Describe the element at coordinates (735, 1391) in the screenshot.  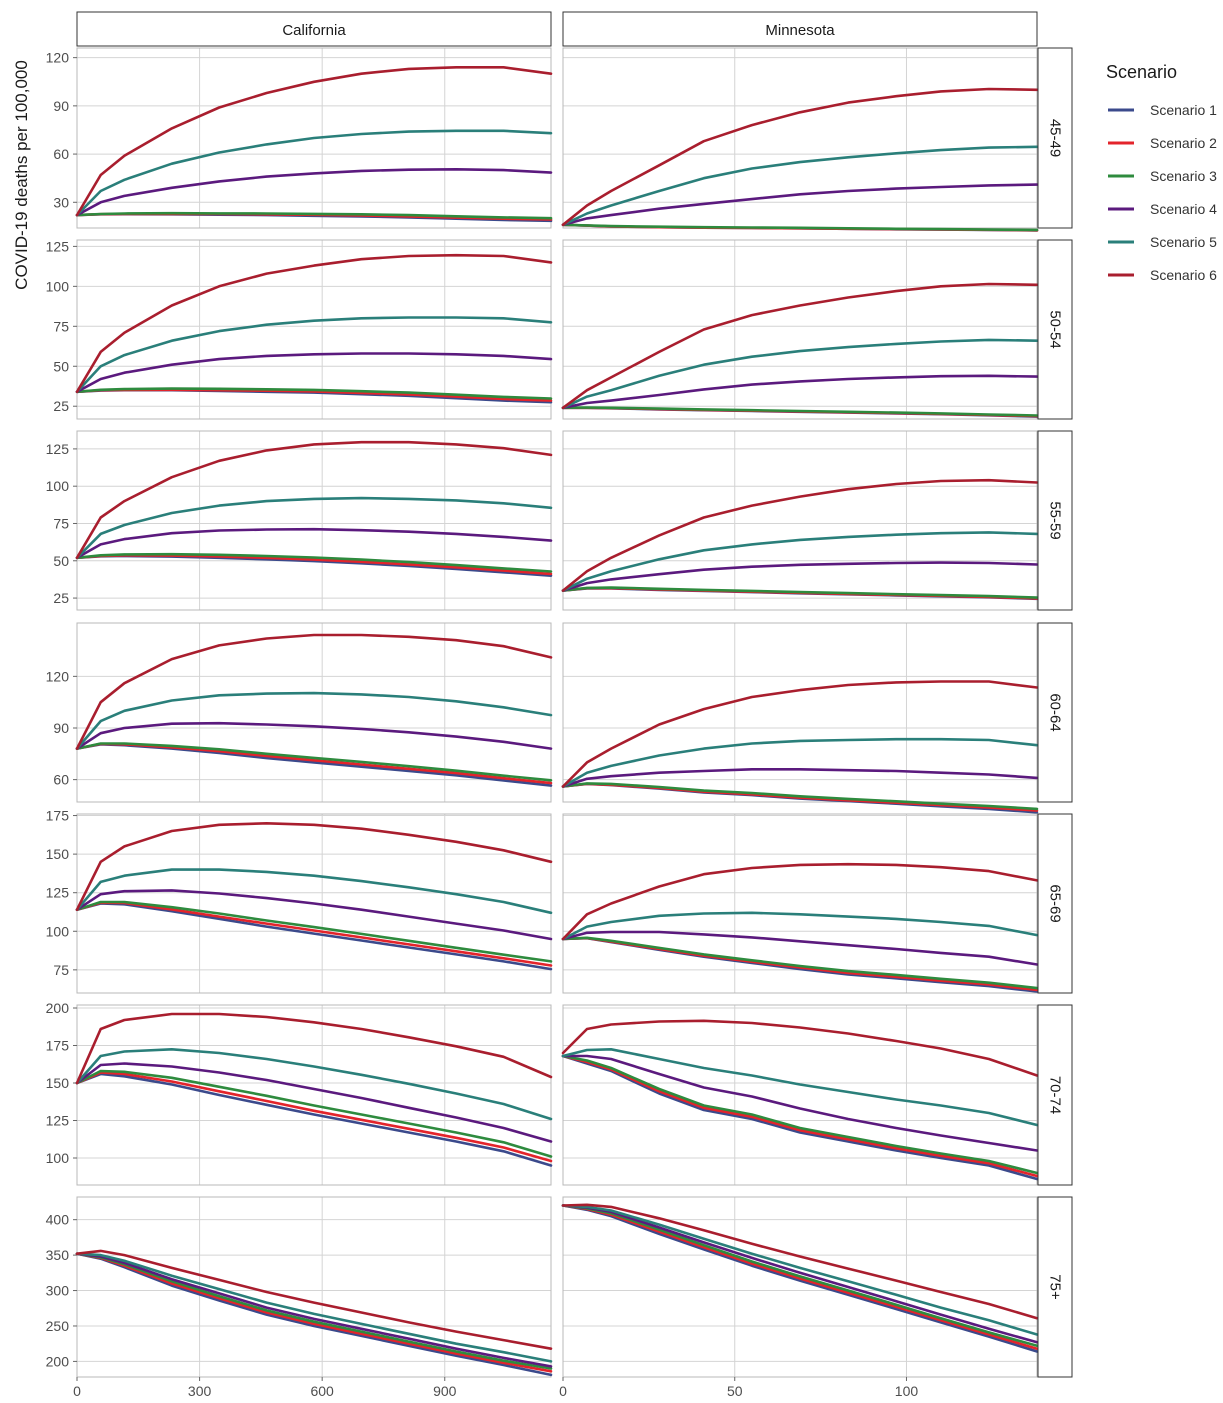
I see `x-tick-label: 50` at that location.